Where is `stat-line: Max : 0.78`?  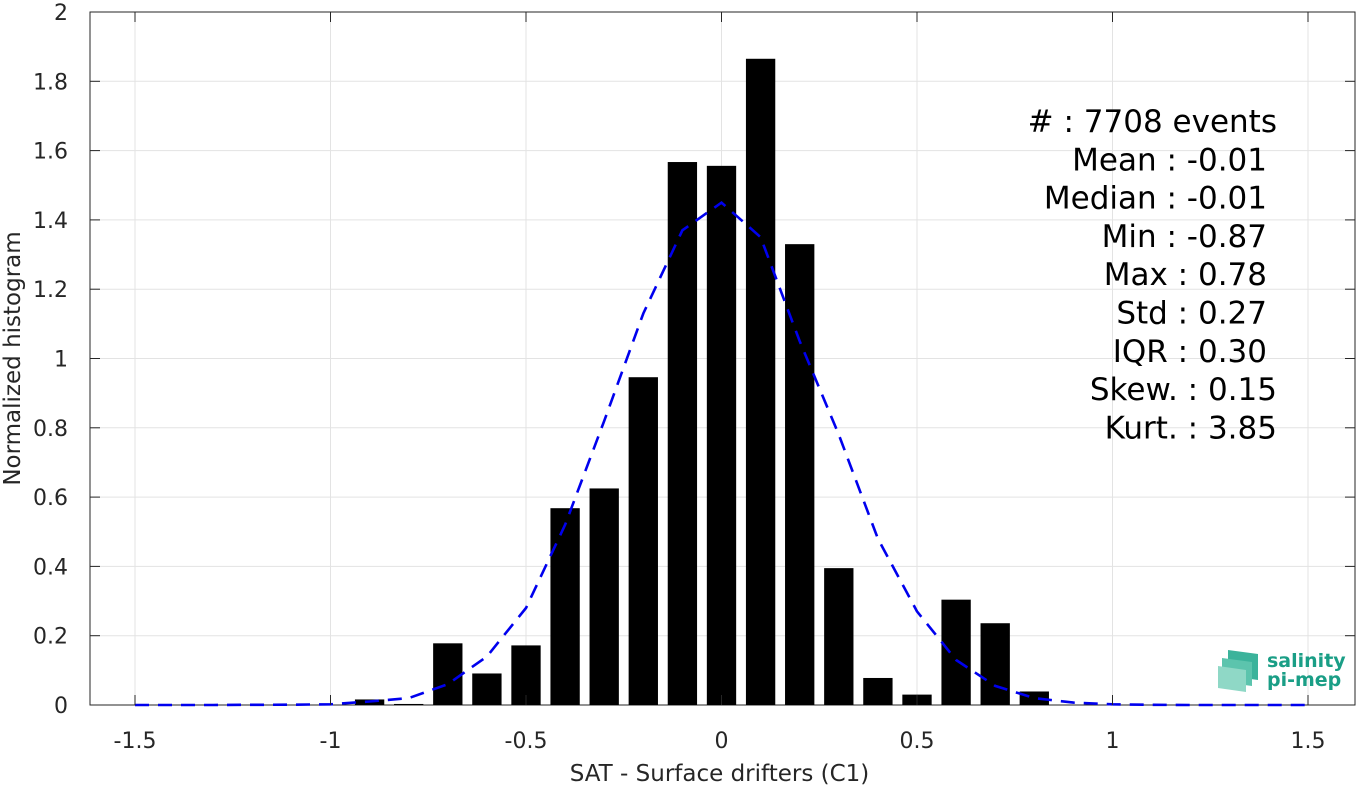
stat-line: Max : 0.78 is located at coordinates (1185, 275).